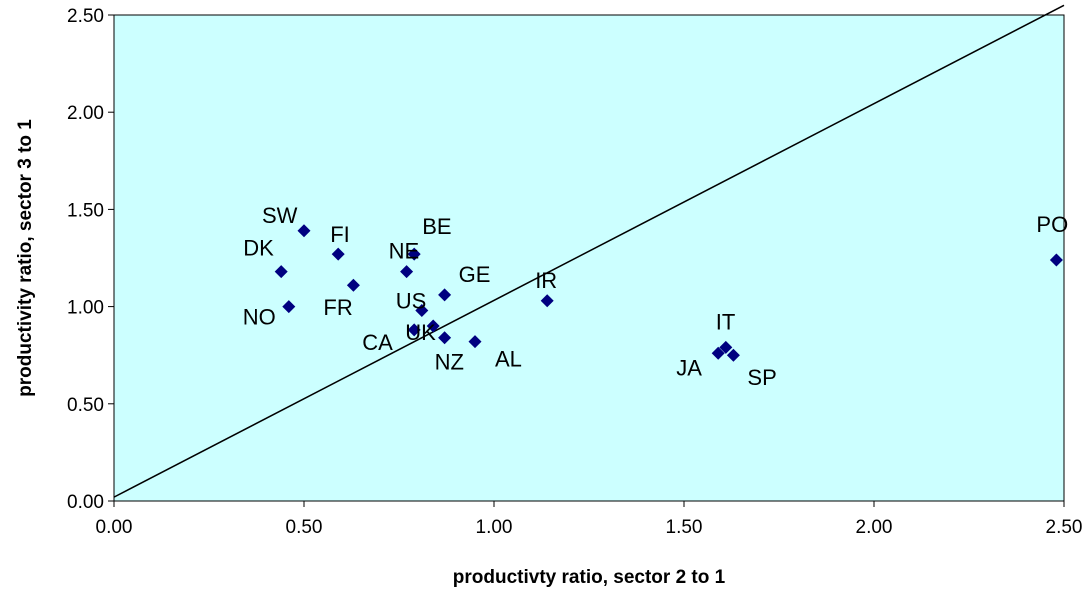 The height and width of the screenshot is (595, 1091). Describe the element at coordinates (445, 338) in the screenshot. I see `point-nz` at that location.